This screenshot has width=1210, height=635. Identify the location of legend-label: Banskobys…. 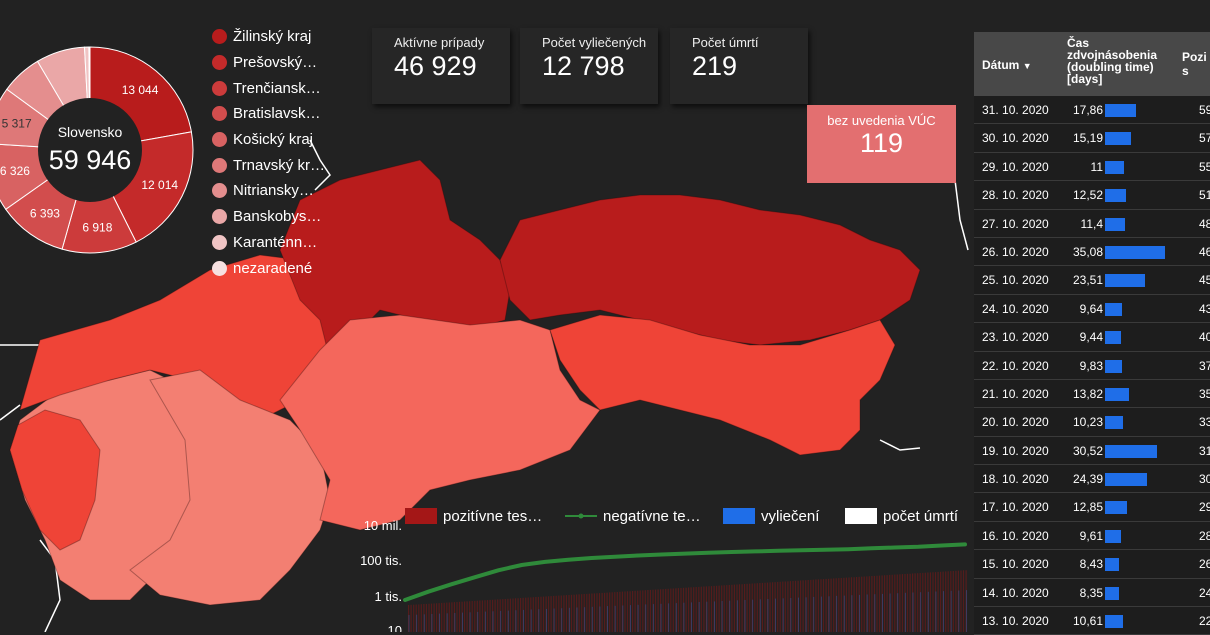
(277, 217).